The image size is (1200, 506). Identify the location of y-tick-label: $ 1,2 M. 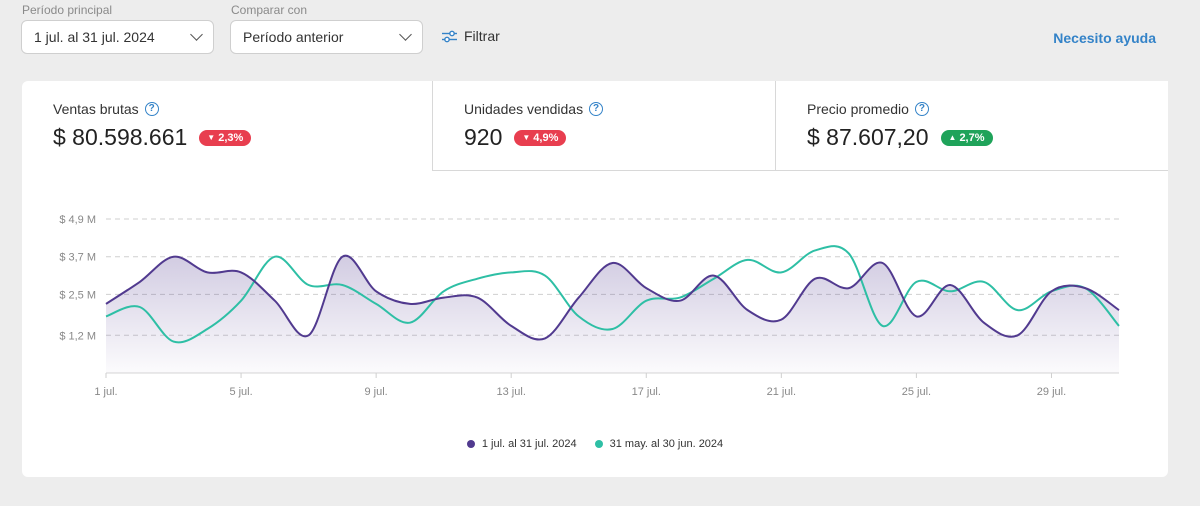
(77, 336).